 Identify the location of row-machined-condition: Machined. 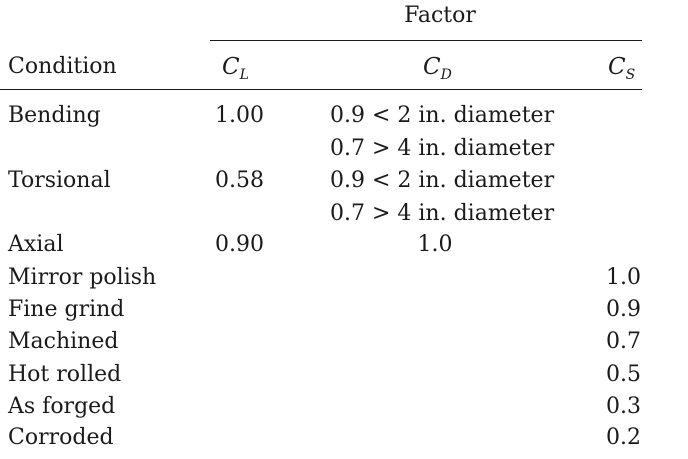
(63, 341).